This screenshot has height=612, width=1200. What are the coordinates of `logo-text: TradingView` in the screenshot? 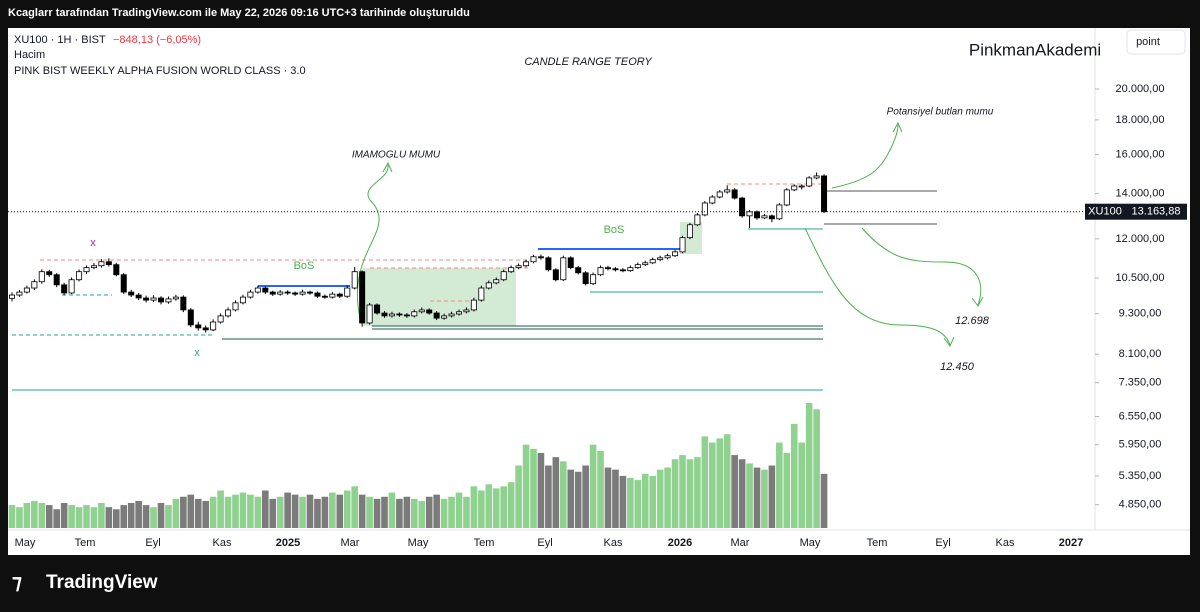 It's located at (102, 582).